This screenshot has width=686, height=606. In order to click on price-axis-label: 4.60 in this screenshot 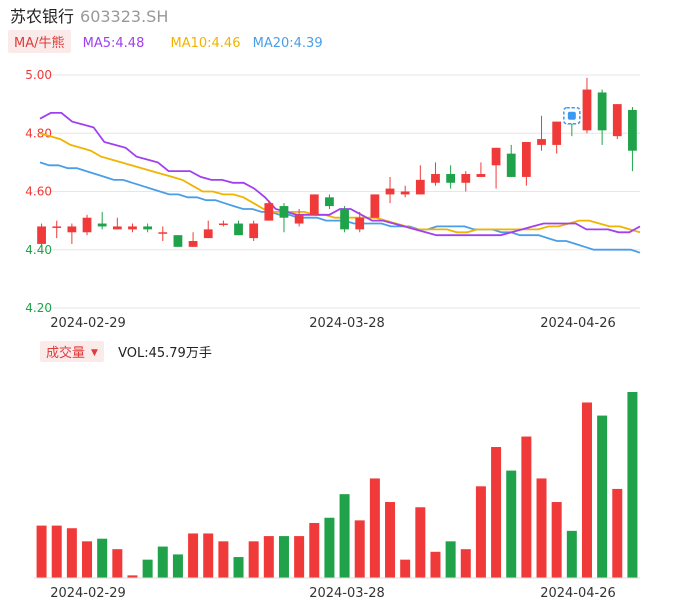, I will do `click(38, 192)`.